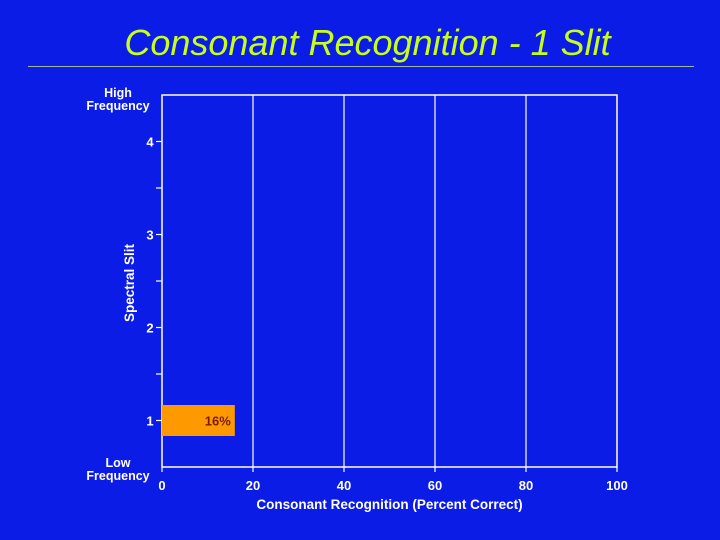  Describe the element at coordinates (150, 142) in the screenshot. I see `y-tick-label-4: 4` at that location.